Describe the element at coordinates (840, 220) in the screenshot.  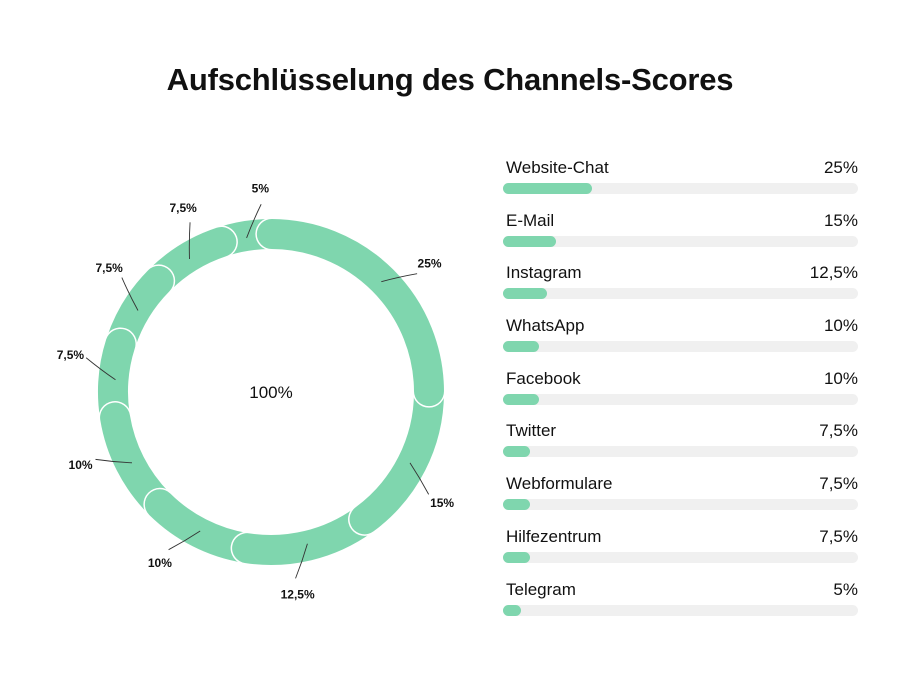
I see `channel-value: 15%` at that location.